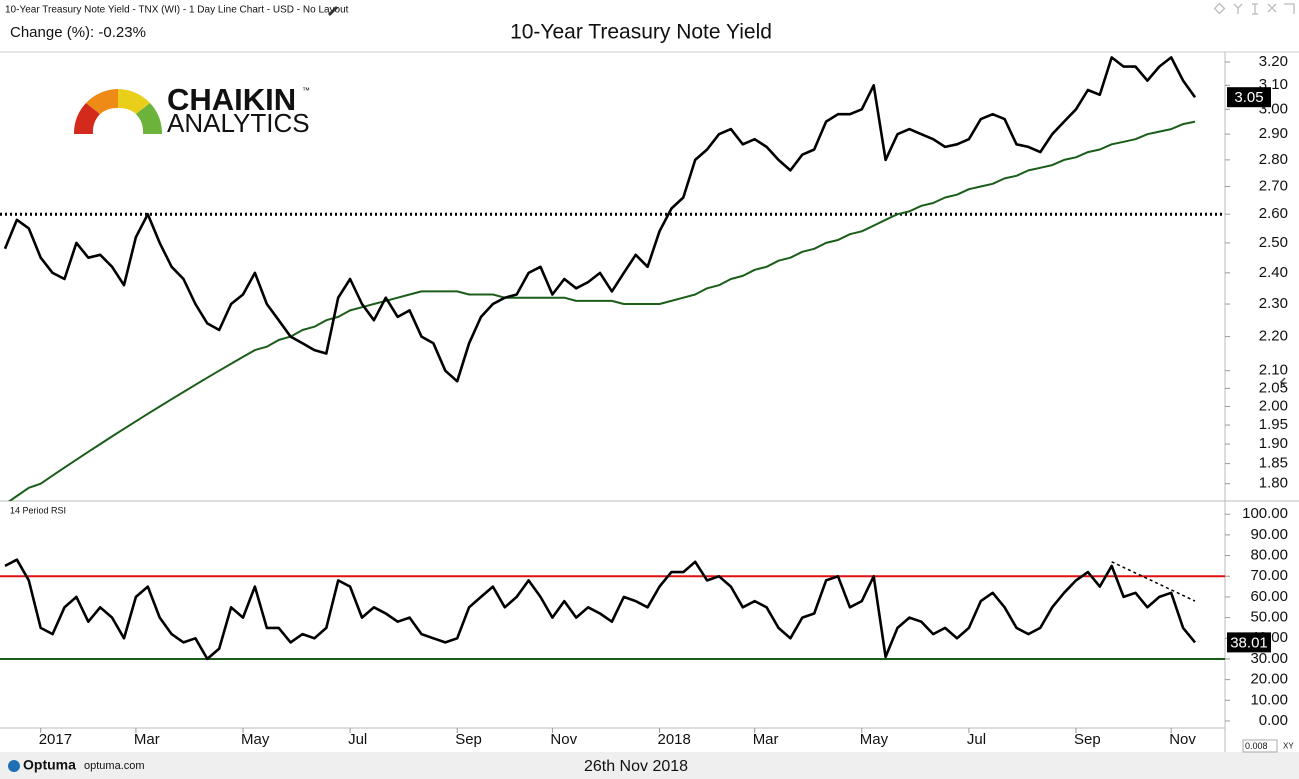 The width and height of the screenshot is (1299, 779). Describe the element at coordinates (1273, 213) in the screenshot. I see `y-tick-label: 2.60` at that location.